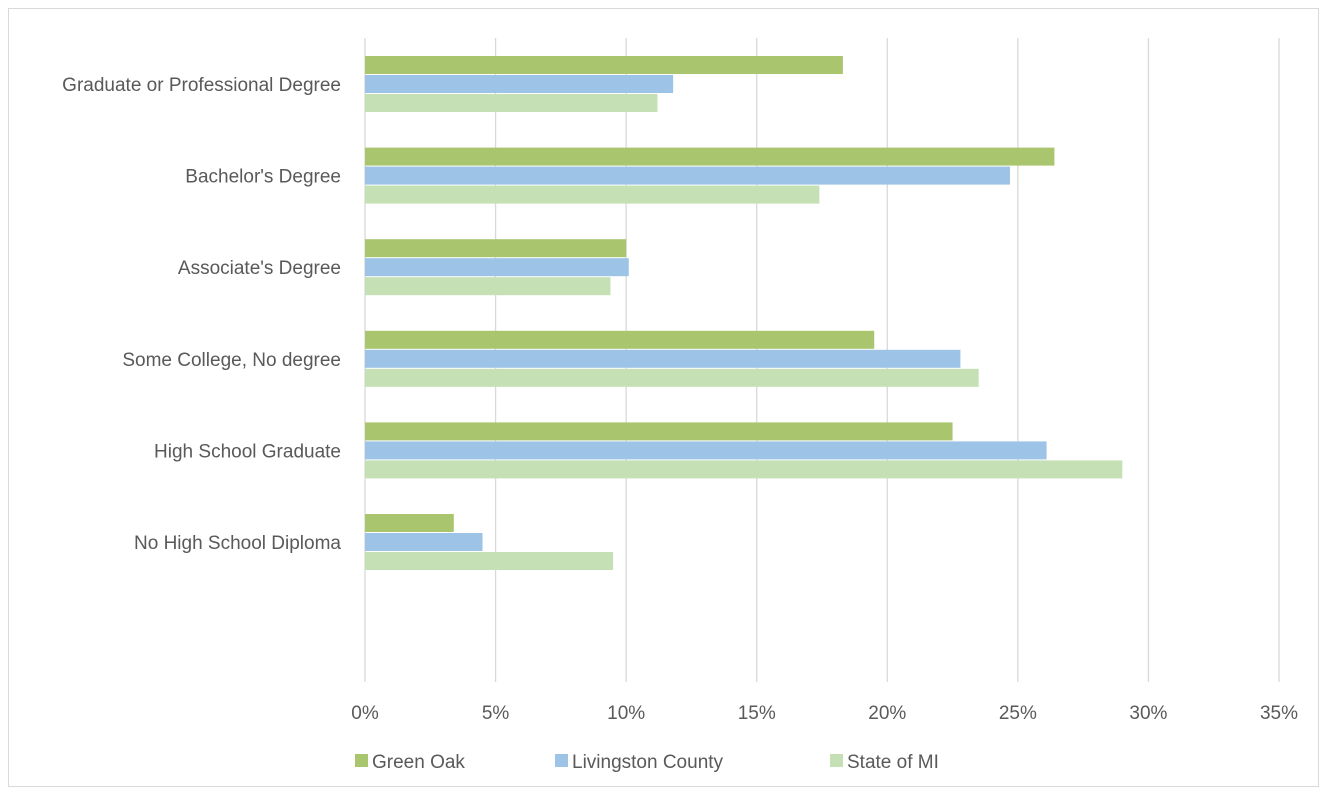  I want to click on x-tick-label: 35%, so click(1279, 713).